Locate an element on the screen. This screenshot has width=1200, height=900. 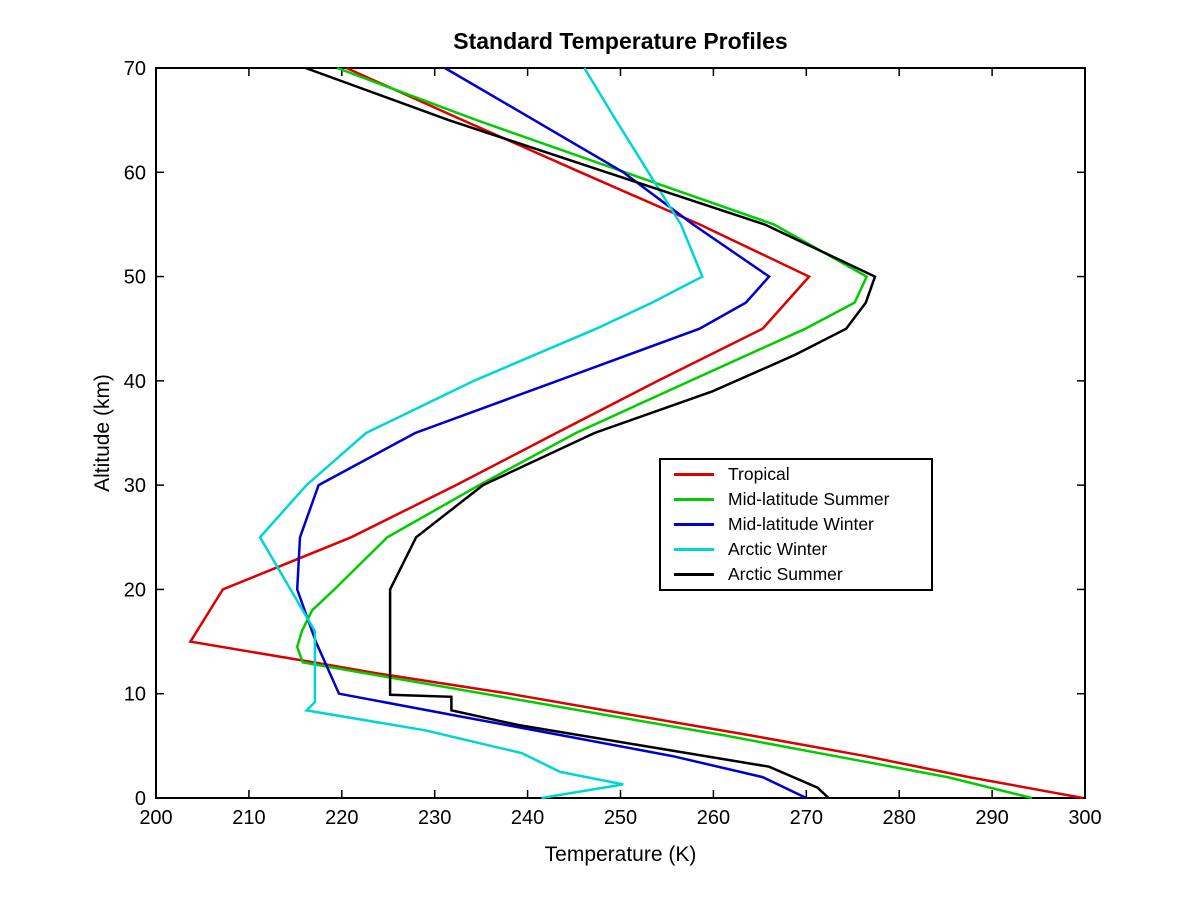
y-tick-label: 20 is located at coordinates (135, 590).